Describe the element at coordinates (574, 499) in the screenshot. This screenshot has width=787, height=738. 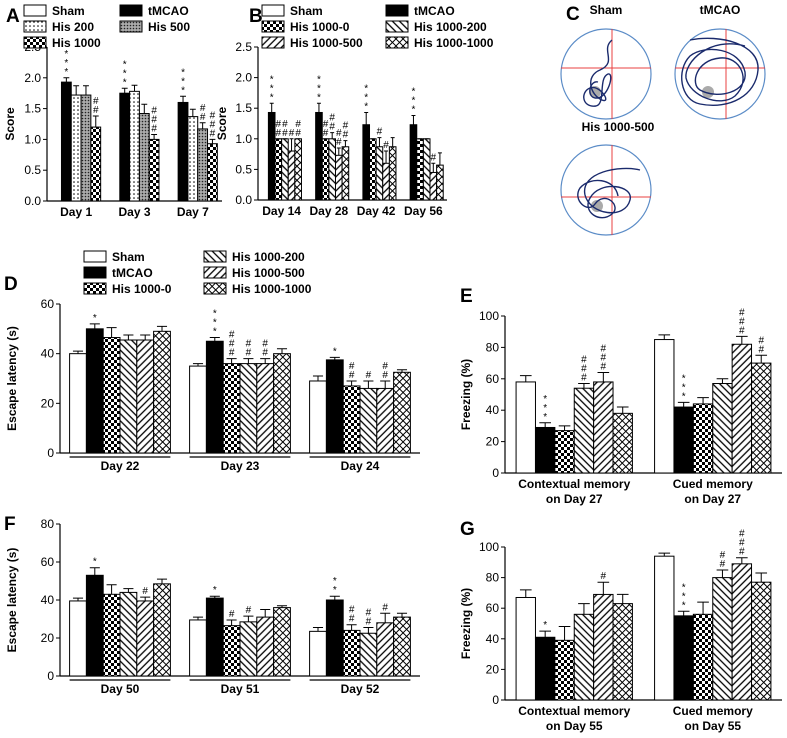
I see `x-tick-label: on Day 27` at that location.